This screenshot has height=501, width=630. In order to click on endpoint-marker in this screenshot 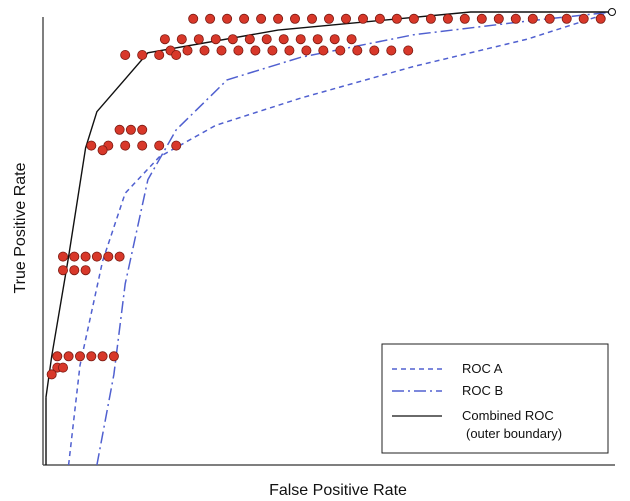, I will do `click(612, 12)`.